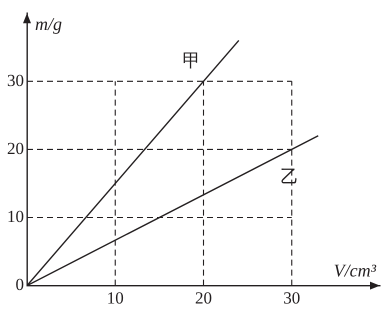 Image resolution: width=382 pixels, height=316 pixels. I want to click on y-axis-title: m/g, so click(48, 24).